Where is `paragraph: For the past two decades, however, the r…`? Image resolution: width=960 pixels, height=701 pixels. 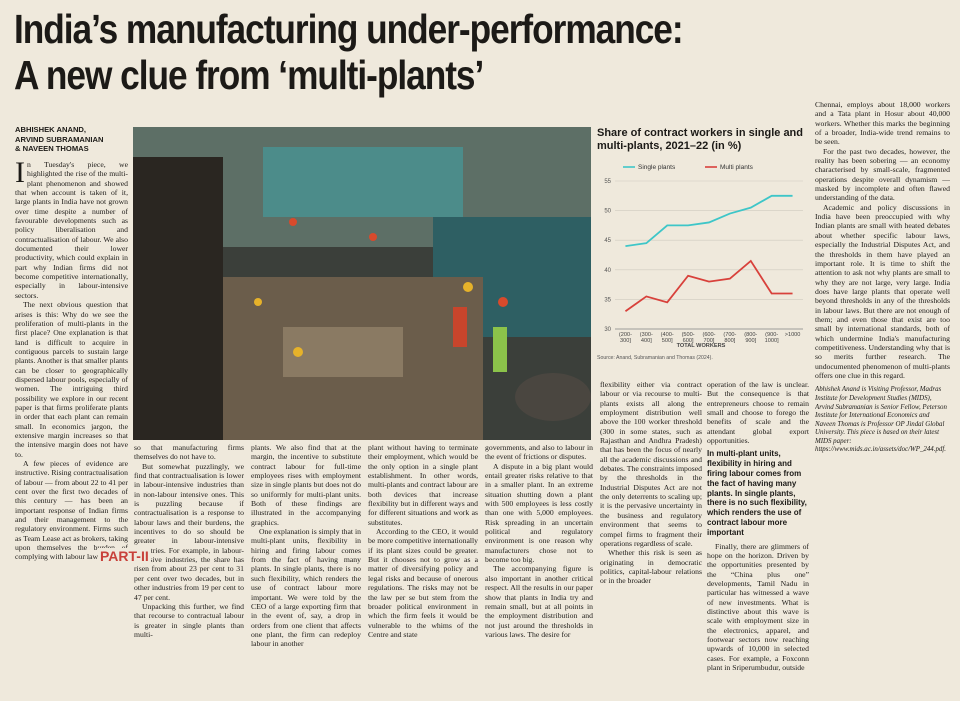 paragraph: For the past two decades, however, the r… is located at coordinates (882, 174).